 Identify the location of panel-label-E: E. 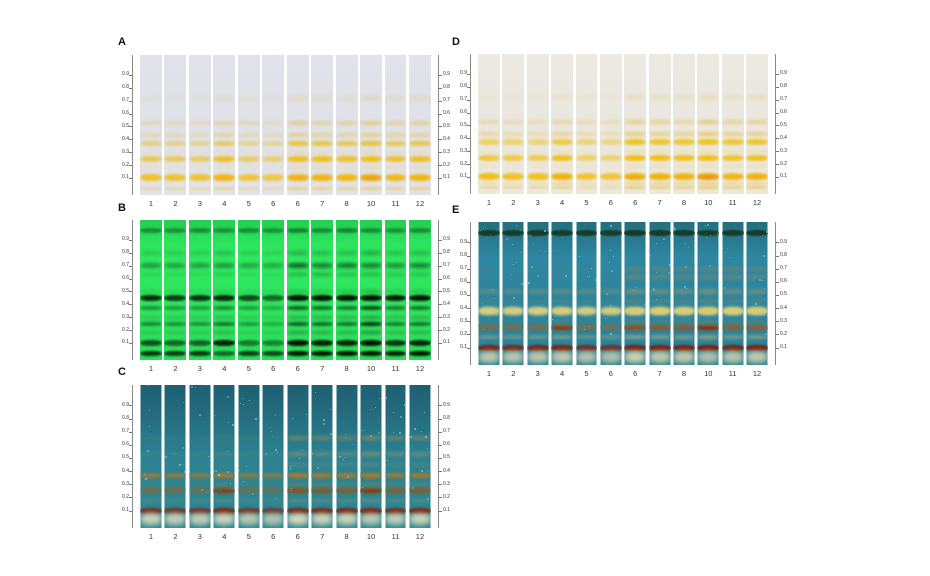
(456, 210).